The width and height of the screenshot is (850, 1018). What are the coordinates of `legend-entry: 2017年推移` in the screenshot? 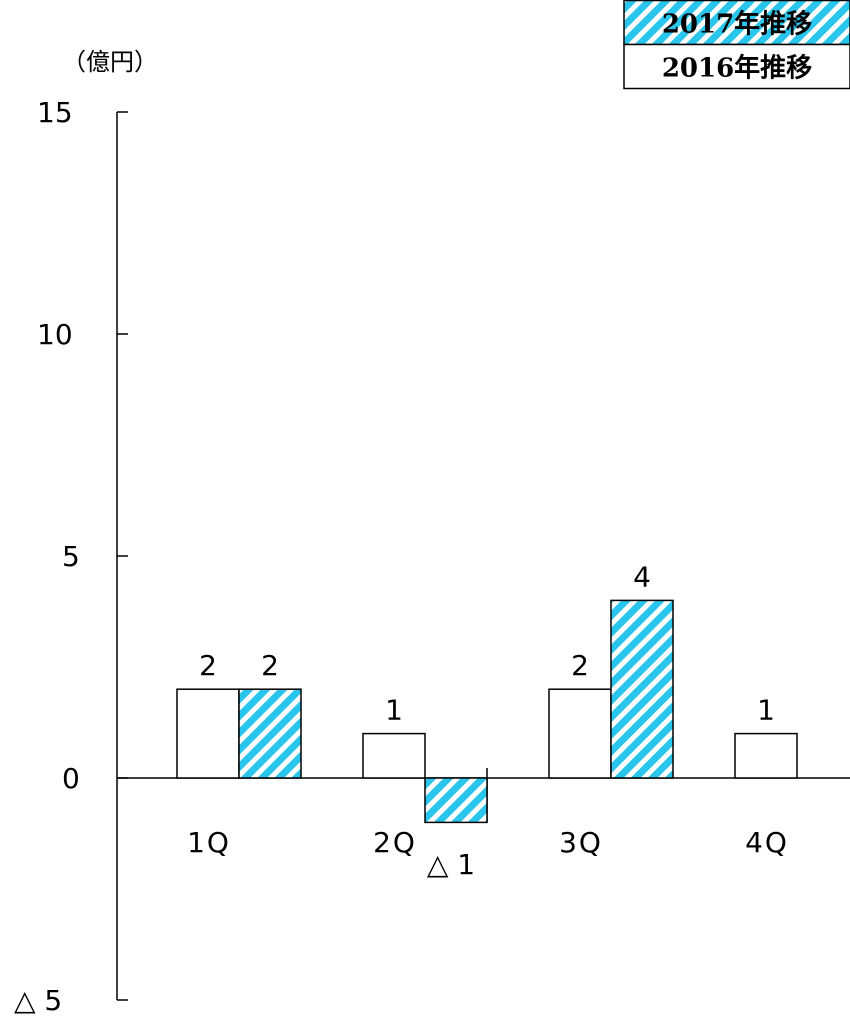 It's located at (737, 24).